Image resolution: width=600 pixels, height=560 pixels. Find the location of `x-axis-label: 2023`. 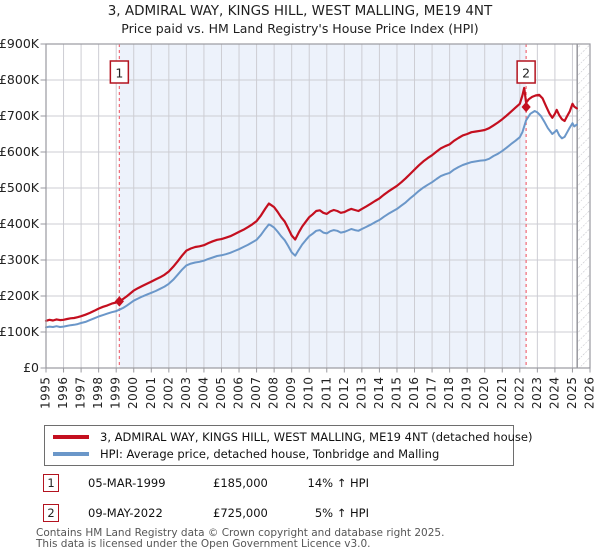

x-axis-label: 2023 is located at coordinates (537, 393).